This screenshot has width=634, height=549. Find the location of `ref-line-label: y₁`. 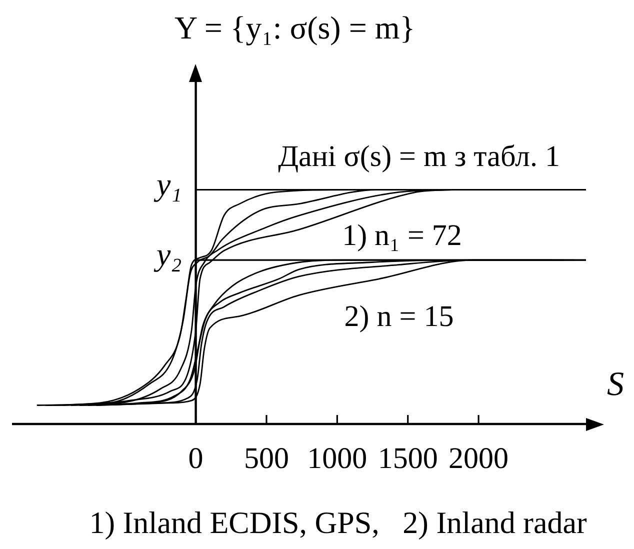

ref-line-label: y₁ is located at coordinates (167, 184).